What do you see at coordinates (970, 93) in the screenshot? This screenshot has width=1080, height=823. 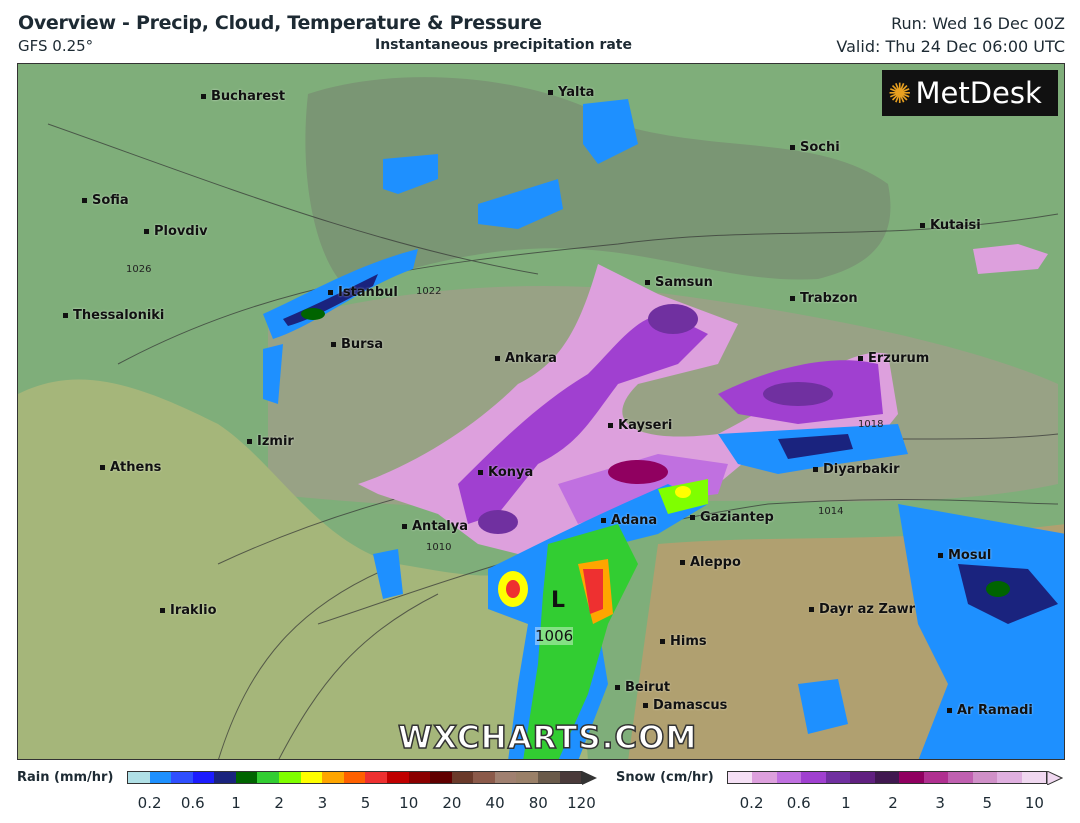 I see `metdesk-logo: ✺ MetDesk` at bounding box center [970, 93].